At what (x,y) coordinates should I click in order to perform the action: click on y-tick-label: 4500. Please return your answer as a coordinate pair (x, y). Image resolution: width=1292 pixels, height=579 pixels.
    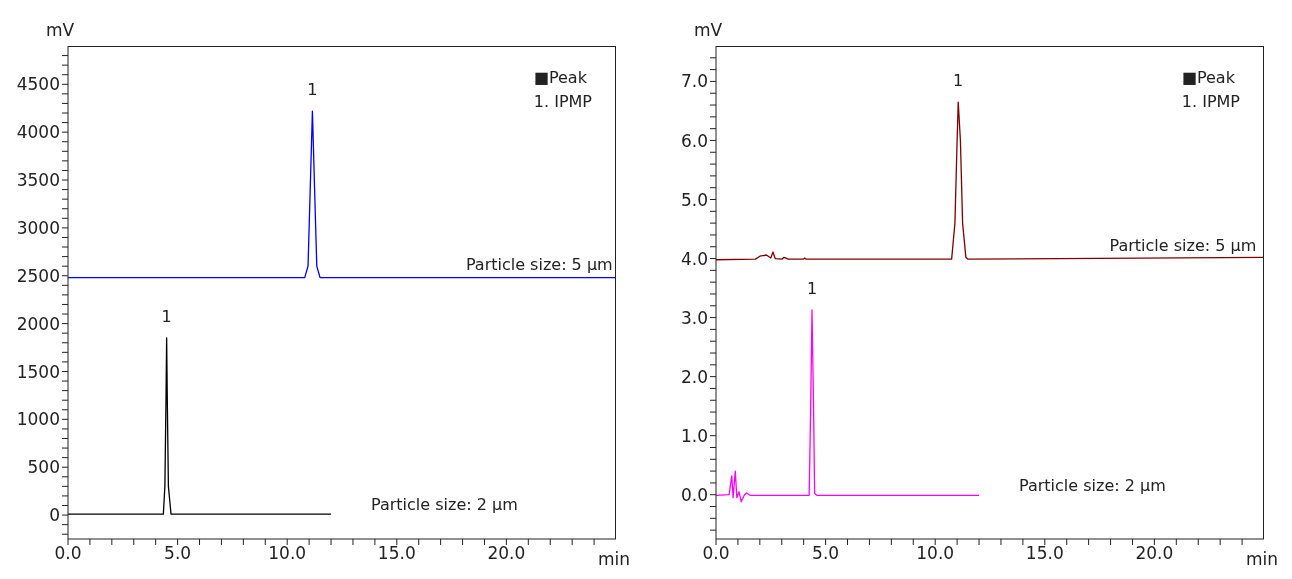
    Looking at the image, I should click on (38, 84).